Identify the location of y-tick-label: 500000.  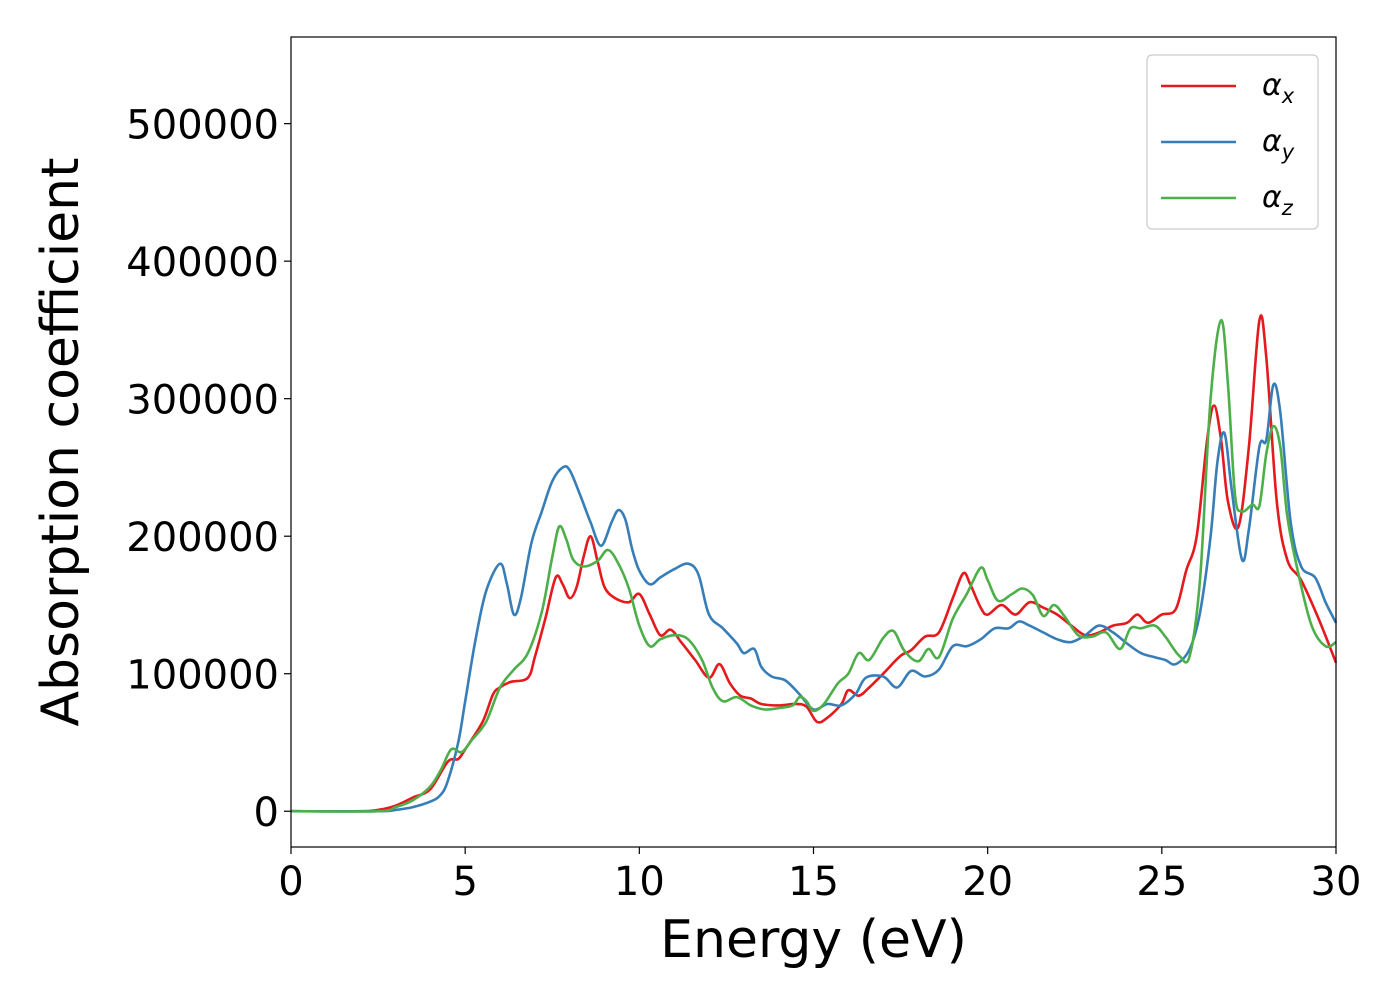
(202, 126).